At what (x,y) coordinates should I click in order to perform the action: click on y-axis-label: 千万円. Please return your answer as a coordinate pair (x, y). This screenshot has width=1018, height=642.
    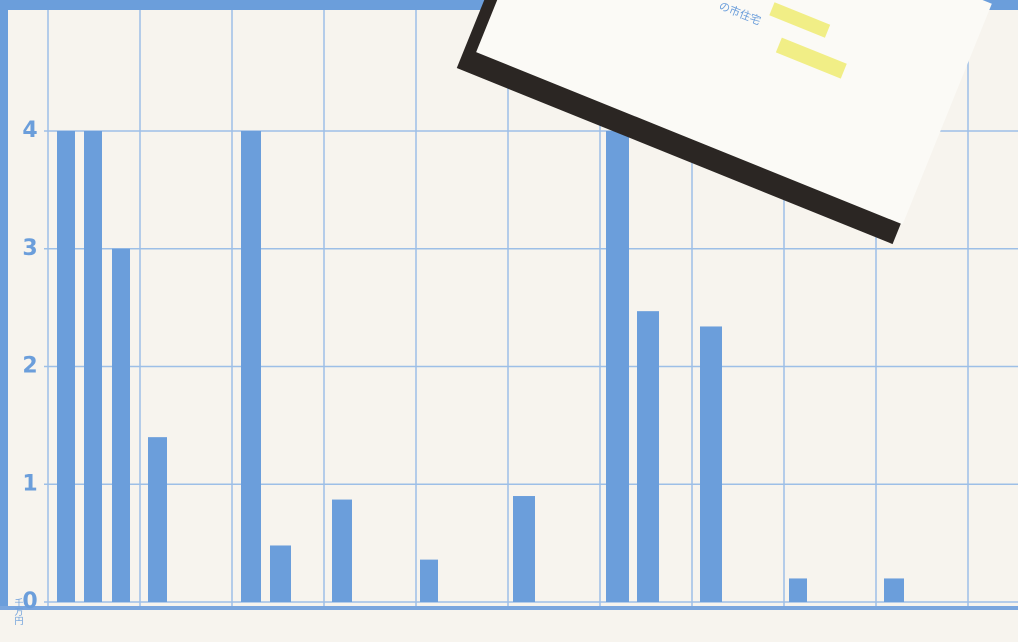
    Looking at the image, I should click on (18, 612).